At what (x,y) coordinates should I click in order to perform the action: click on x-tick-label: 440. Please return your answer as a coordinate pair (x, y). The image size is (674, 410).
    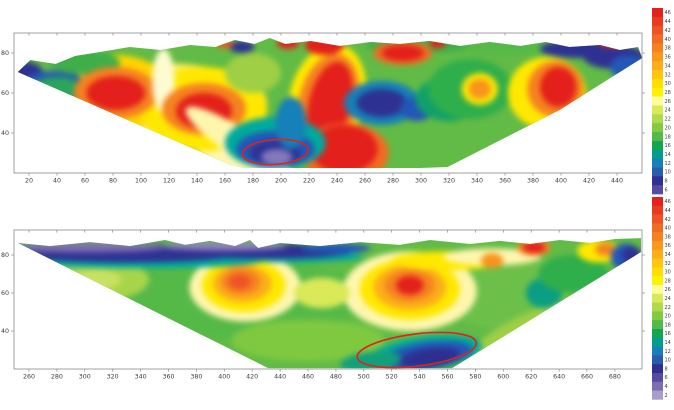
    Looking at the image, I should click on (617, 181).